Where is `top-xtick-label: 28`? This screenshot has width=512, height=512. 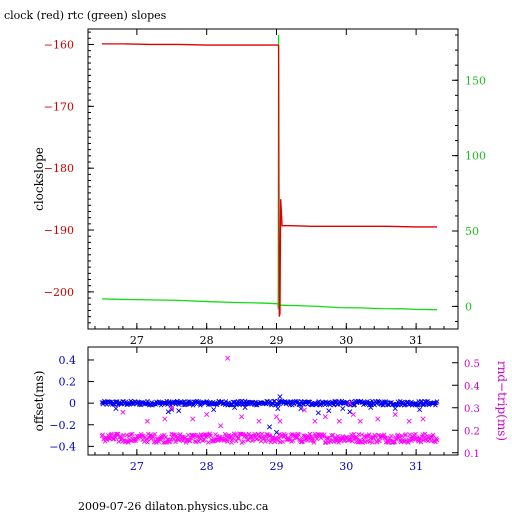 top-xtick-label: 28 is located at coordinates (207, 340).